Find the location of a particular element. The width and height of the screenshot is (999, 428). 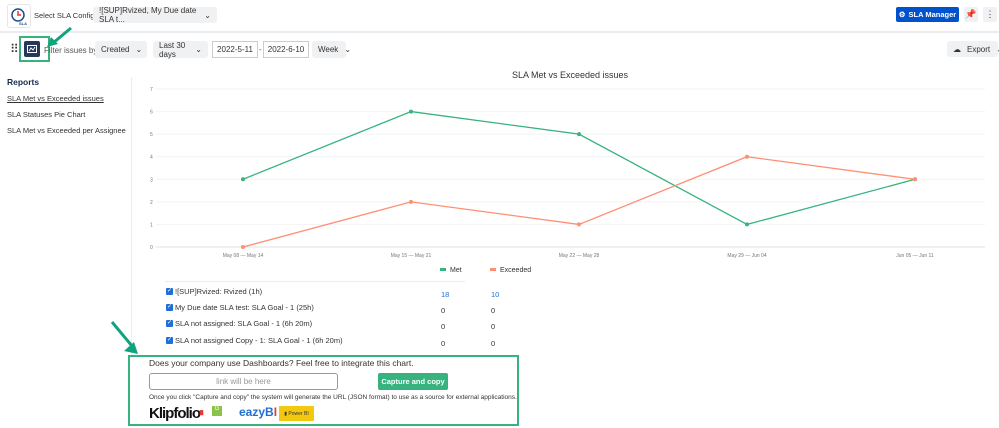

x-tick-label: May 15 — May 21 is located at coordinates (411, 256).